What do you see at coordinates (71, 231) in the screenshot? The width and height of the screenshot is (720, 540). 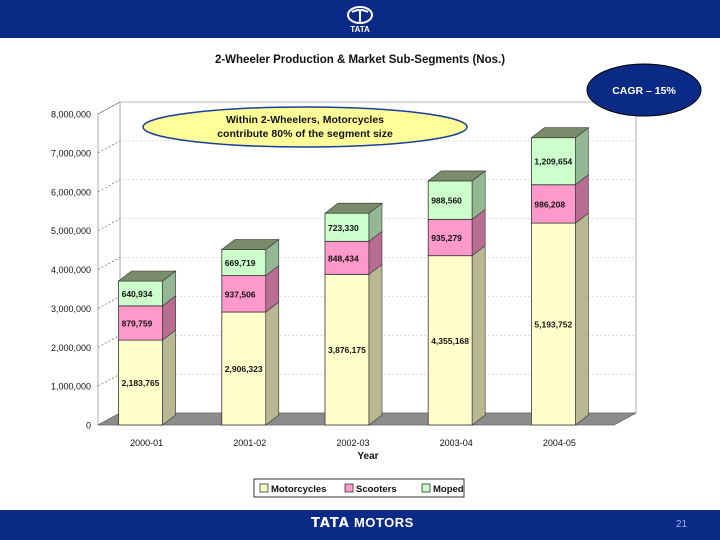 I see `y-tick-label: 5,000,000` at bounding box center [71, 231].